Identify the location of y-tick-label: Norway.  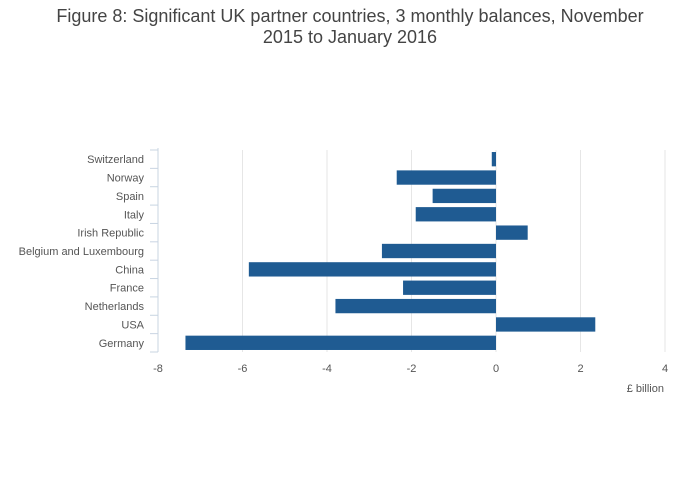
(126, 179).